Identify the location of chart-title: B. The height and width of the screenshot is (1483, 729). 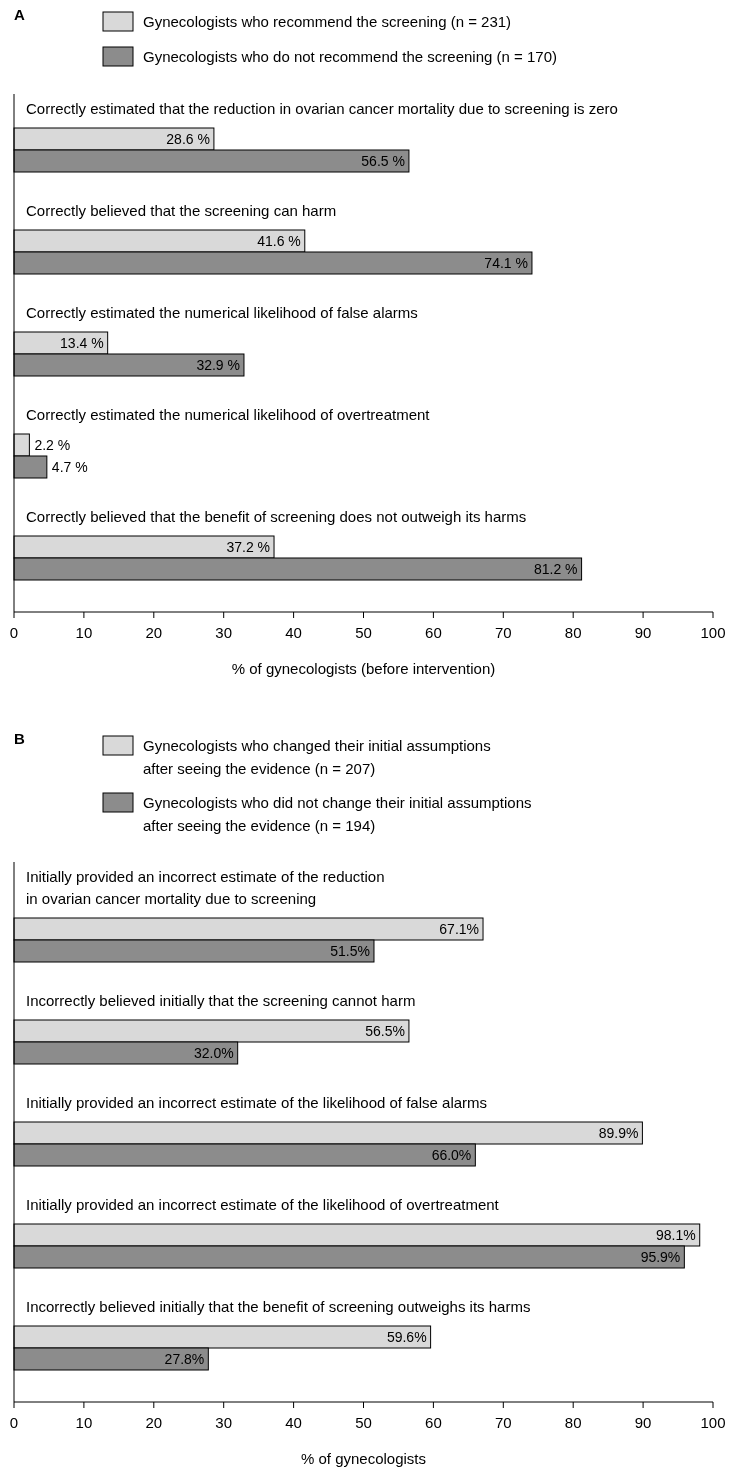
(19, 738).